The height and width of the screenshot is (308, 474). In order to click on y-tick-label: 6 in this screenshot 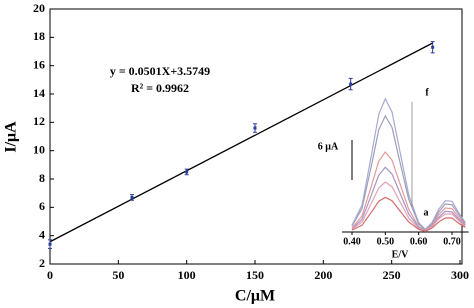, I will do `click(42, 206)`.